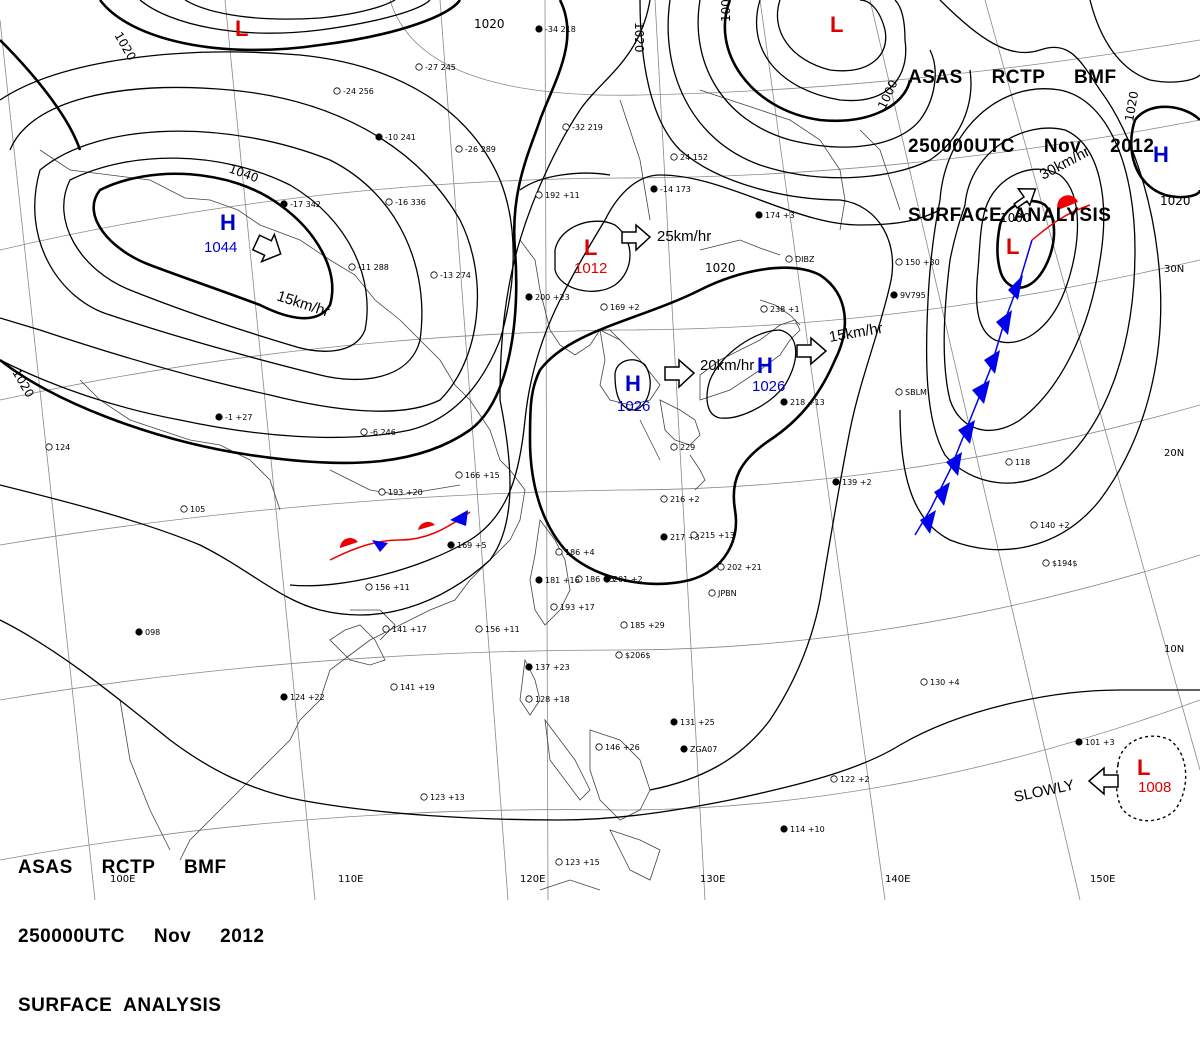  I want to click on isobar-1012-north-low, so click(819, 89).